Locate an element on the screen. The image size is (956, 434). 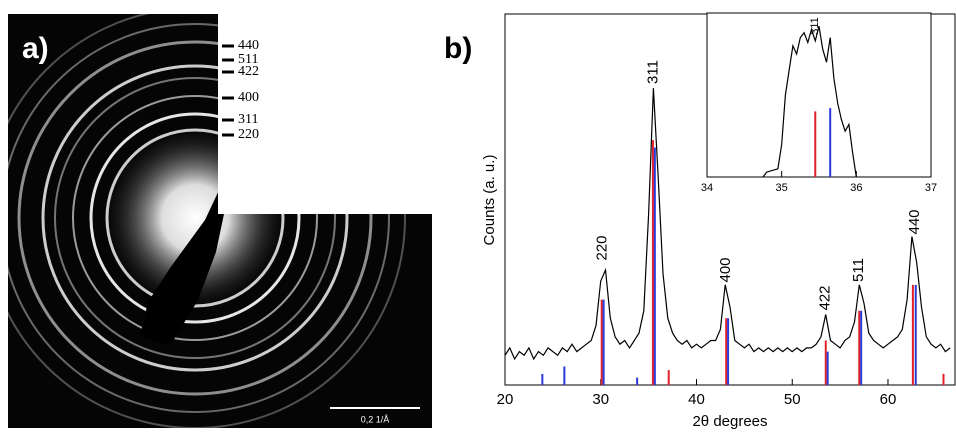
x-tick-label: 35 is located at coordinates (782, 188).